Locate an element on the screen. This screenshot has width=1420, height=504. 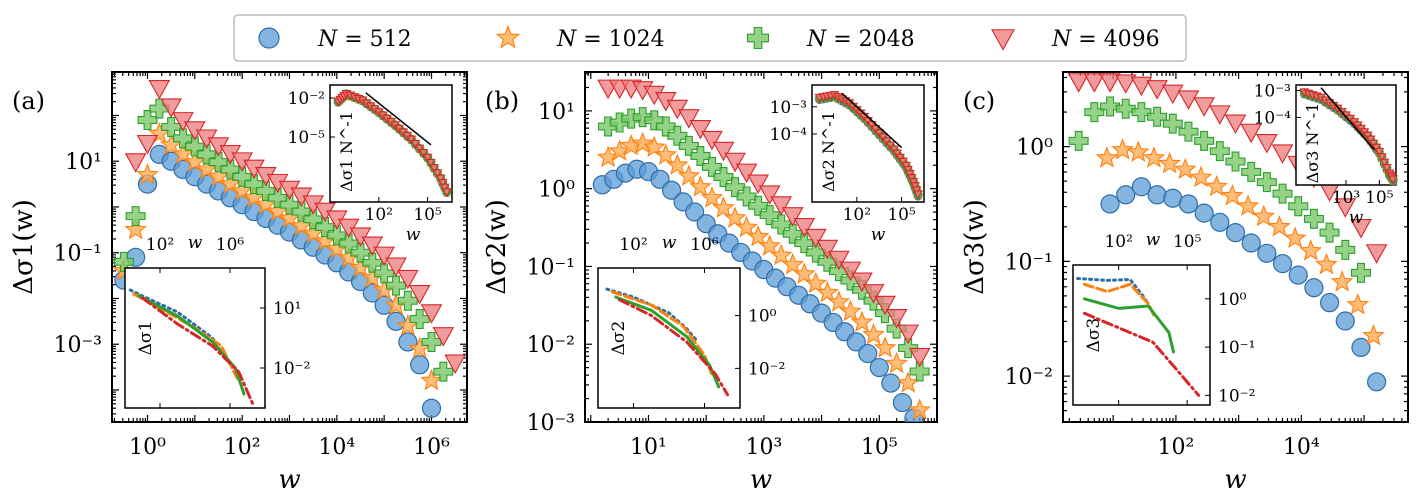
inset-curve-n4096 is located at coordinates (673, 347).